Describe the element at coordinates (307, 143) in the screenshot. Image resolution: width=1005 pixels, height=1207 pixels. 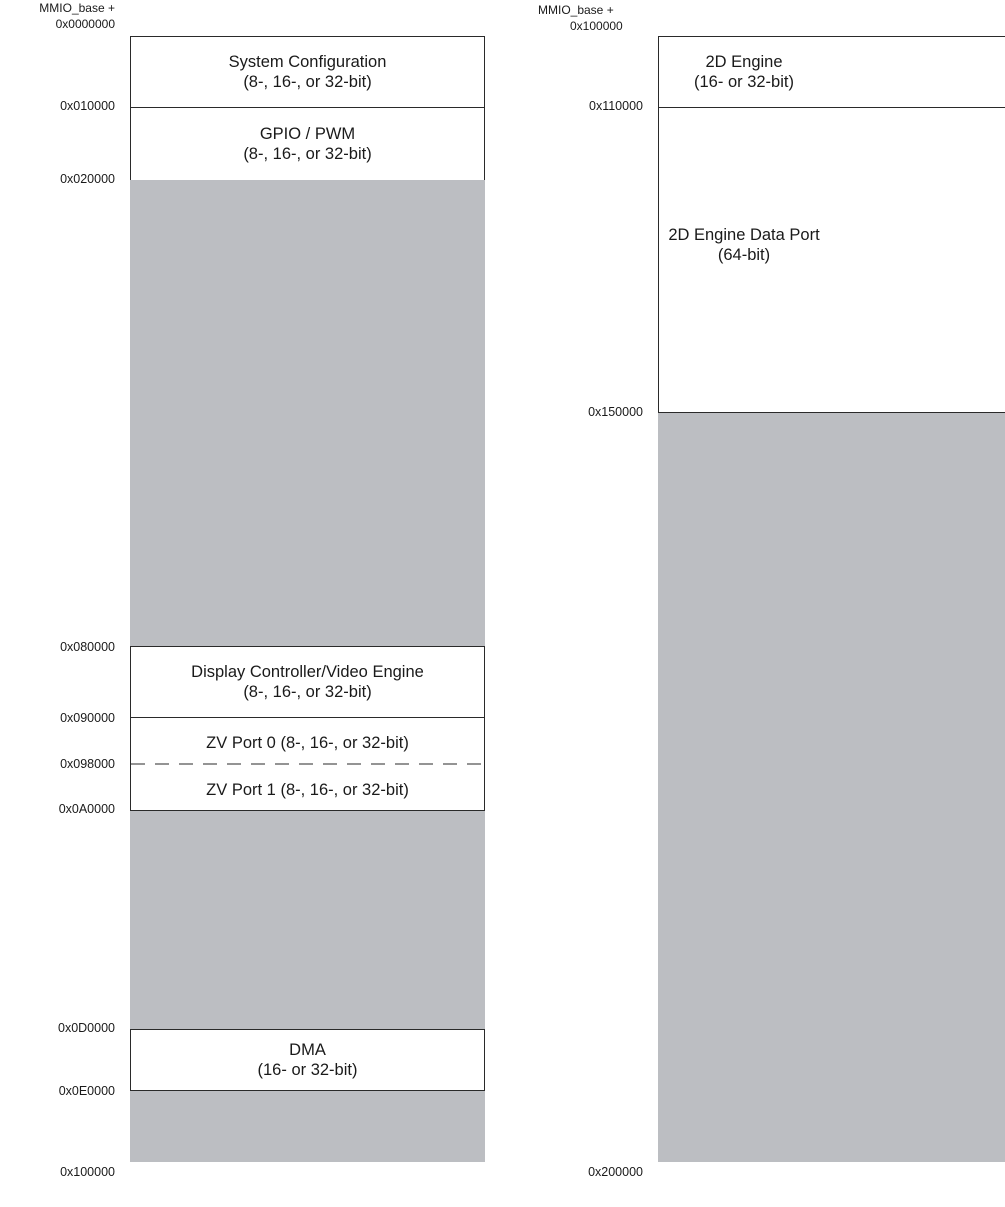
I see `region-gpio-pwm: GPIO / PWM (8-, 16-, or 32-bit)` at that location.